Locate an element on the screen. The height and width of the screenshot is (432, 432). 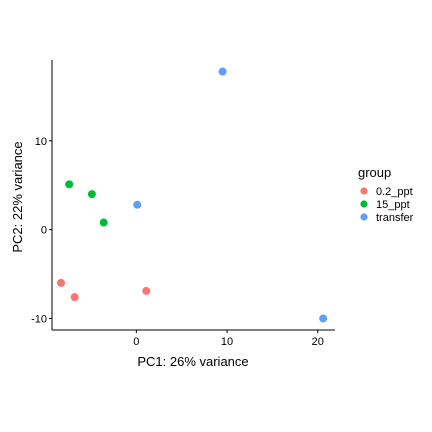
legend-label-15_ppt: 15_ppt is located at coordinates (393, 205).